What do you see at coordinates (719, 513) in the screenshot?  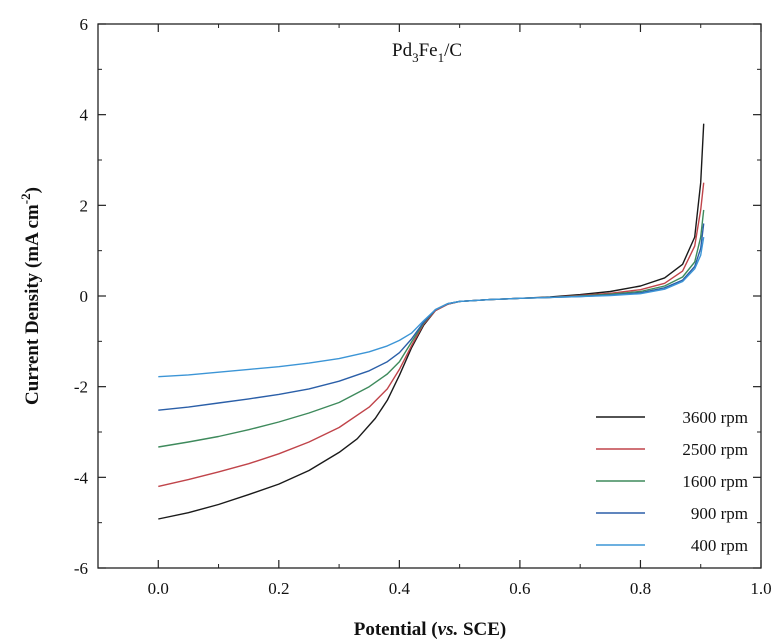 I see `legend-label: 900 rpm` at bounding box center [719, 513].